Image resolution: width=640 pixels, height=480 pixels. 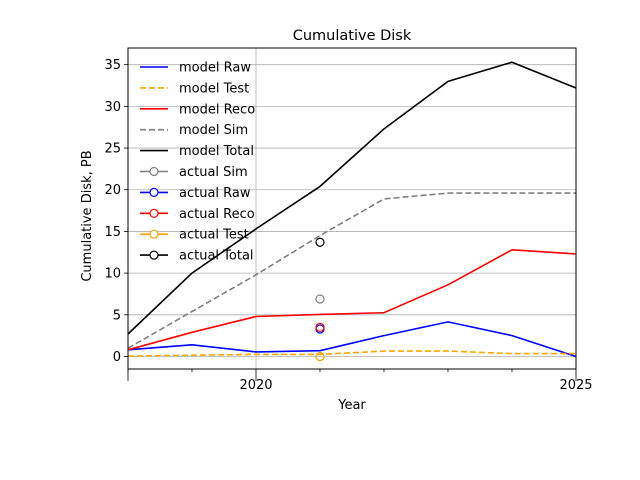 What do you see at coordinates (112, 65) in the screenshot?
I see `y-tick-label-35: 35` at bounding box center [112, 65].